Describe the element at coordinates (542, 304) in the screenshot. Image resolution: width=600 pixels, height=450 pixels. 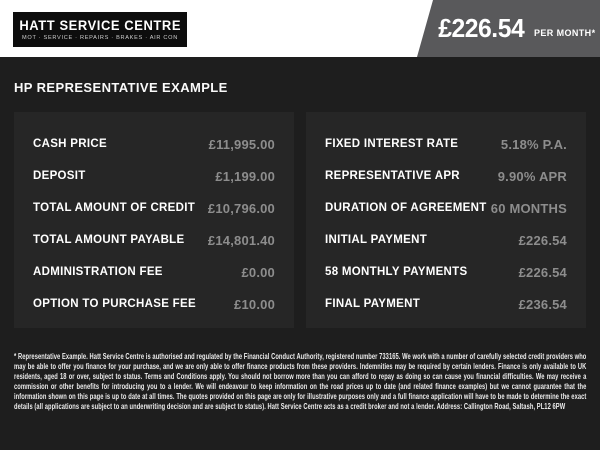
I see `finance-value: £236.54` at that location.